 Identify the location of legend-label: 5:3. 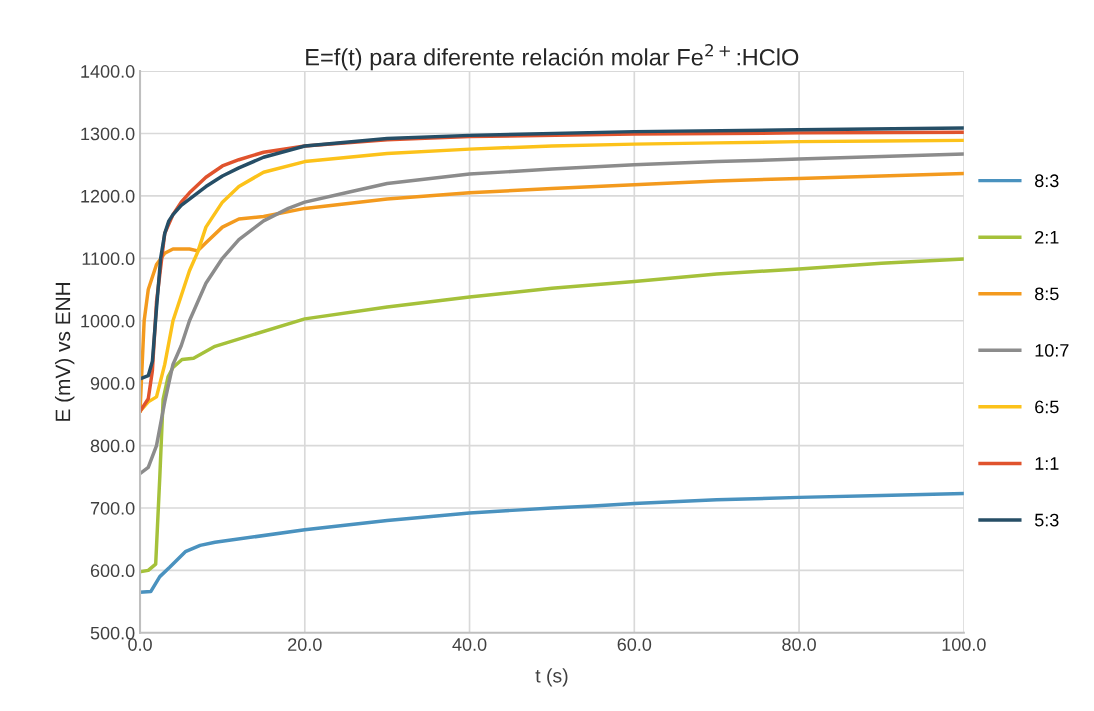
(1046, 520).